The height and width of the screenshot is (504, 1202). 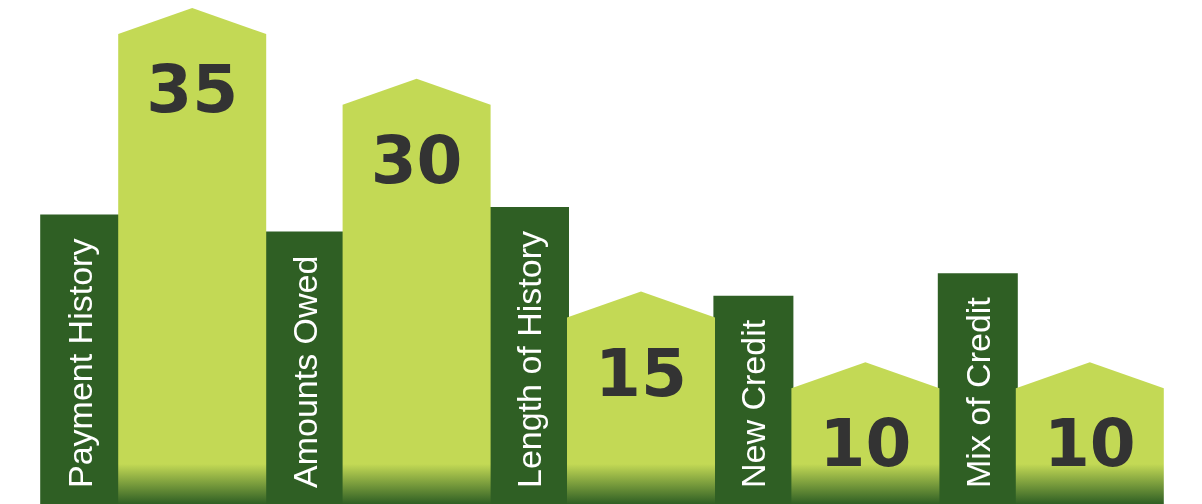 I want to click on x-tick-label: New Credit, so click(x=753, y=403).